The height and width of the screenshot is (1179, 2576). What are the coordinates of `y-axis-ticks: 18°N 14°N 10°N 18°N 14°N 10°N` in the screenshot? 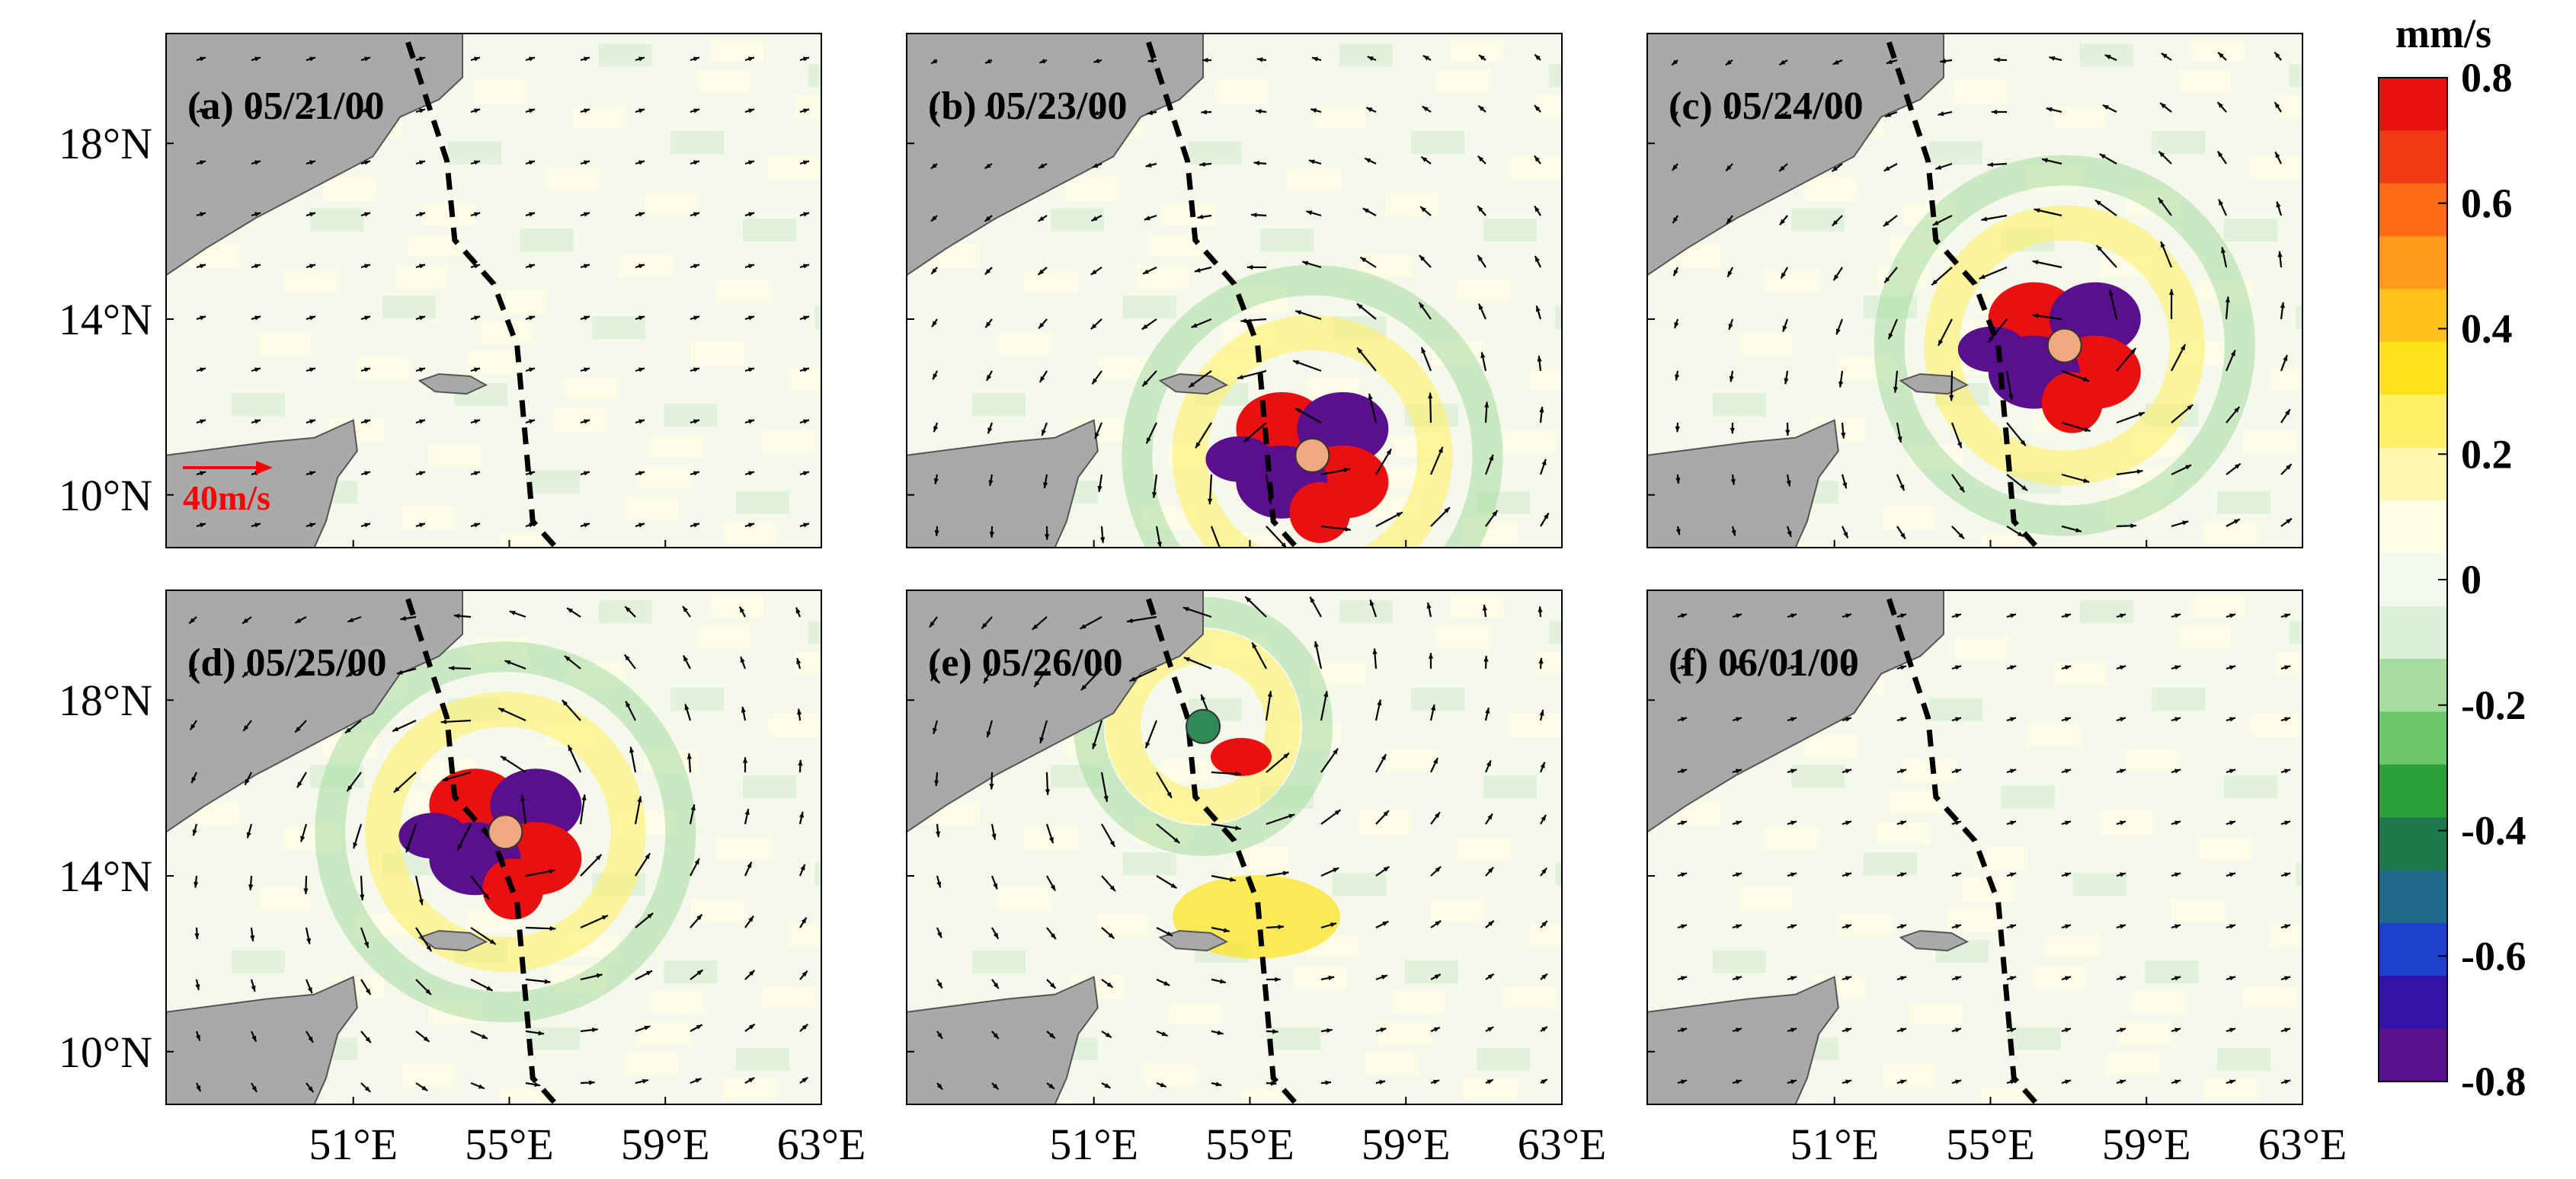 It's located at (105, 598).